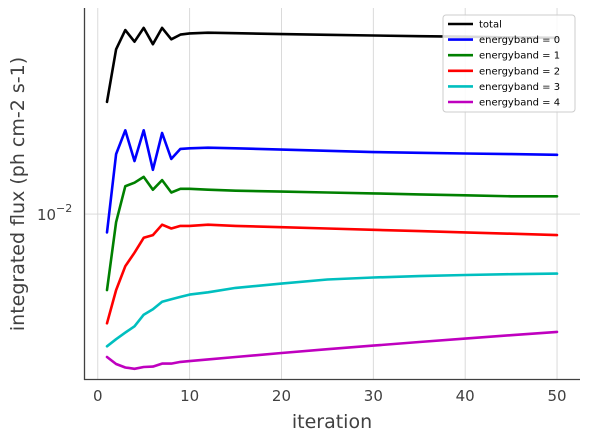 The height and width of the screenshot is (441, 589). I want to click on x-tick-label: 20, so click(281, 396).